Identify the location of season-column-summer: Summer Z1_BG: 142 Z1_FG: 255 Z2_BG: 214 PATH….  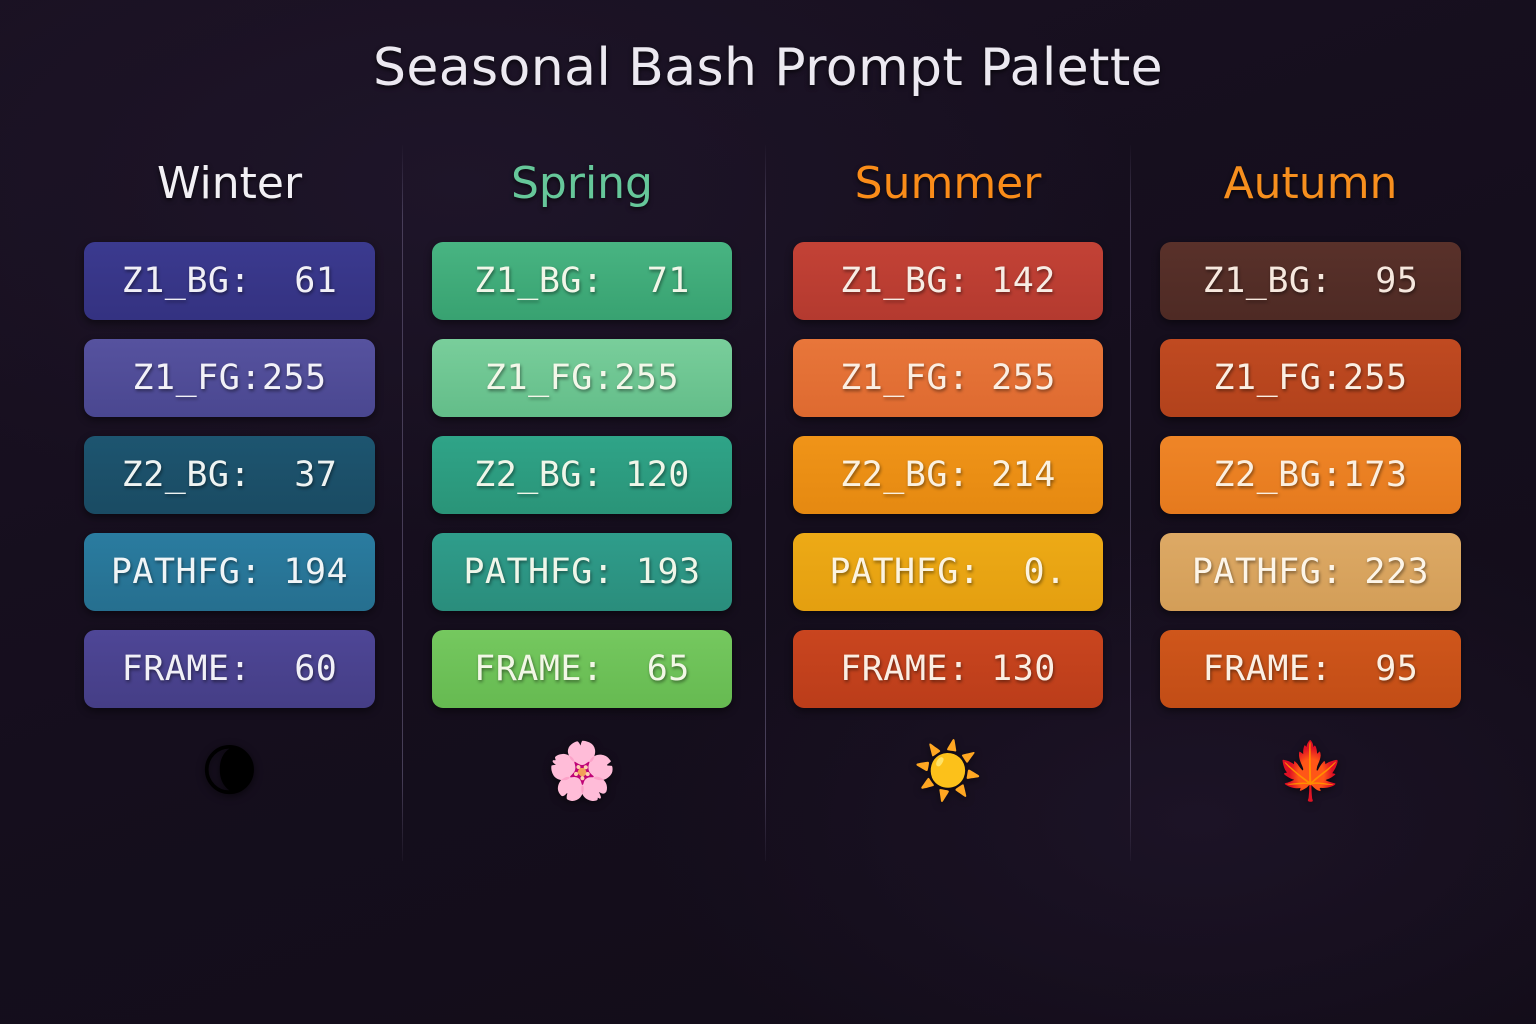
(948, 483).